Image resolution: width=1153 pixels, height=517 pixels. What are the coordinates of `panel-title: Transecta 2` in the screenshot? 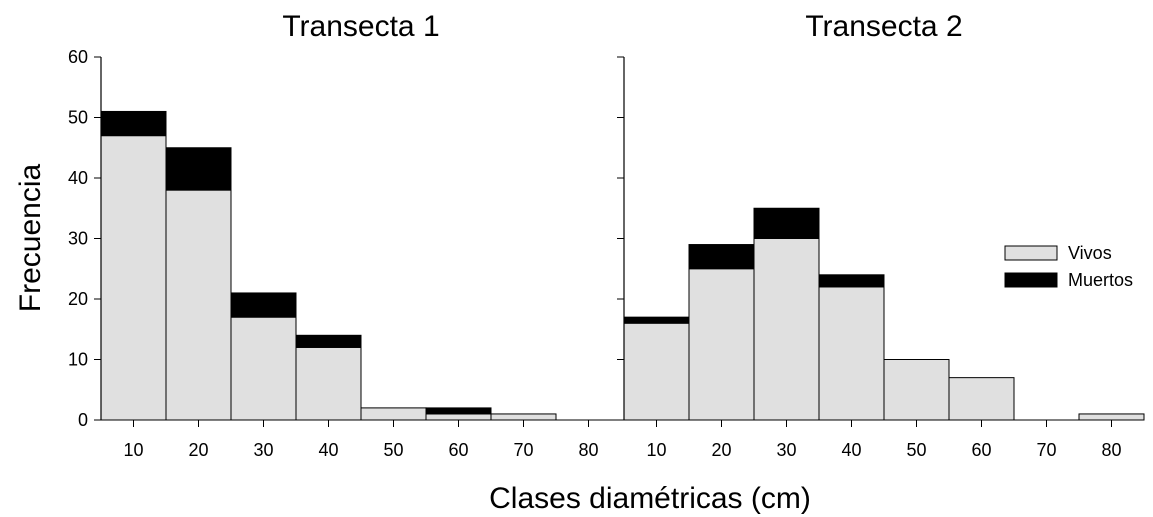 It's located at (883, 26).